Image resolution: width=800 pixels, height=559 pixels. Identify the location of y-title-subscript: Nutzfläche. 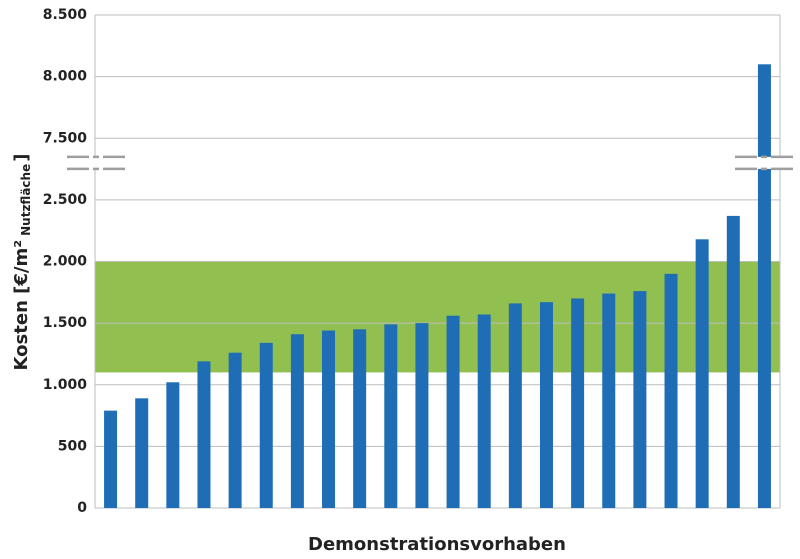
(26, 200).